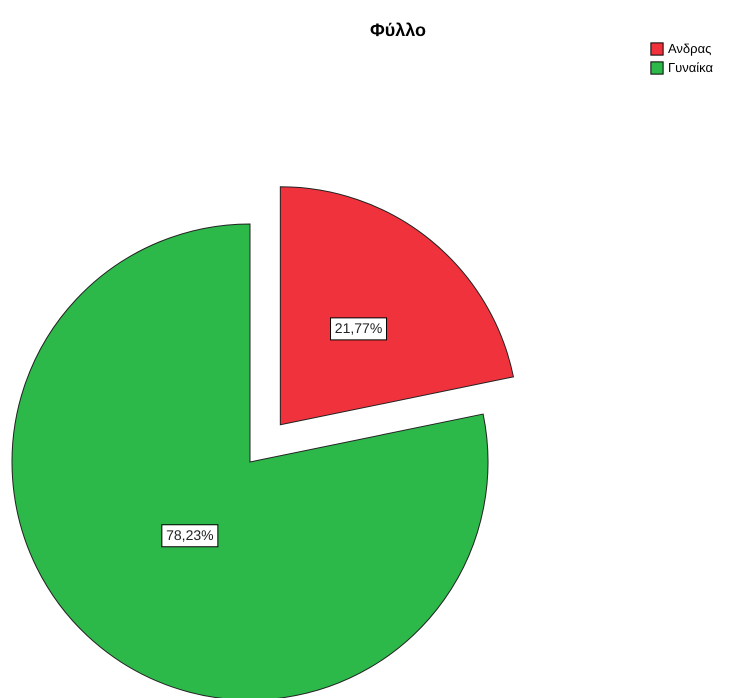 The width and height of the screenshot is (756, 698). Describe the element at coordinates (398, 30) in the screenshot. I see `chart-title: Φύλλο` at that location.